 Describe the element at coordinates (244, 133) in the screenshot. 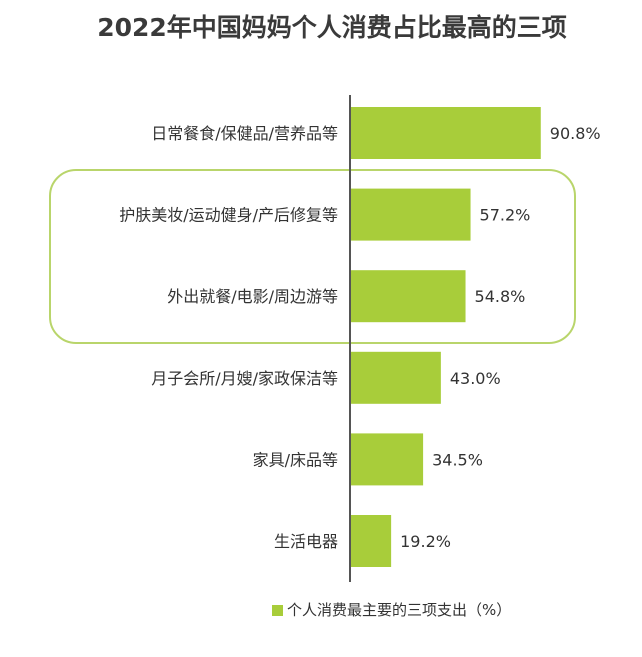

I see `category-label: 日常餐食/保健品/营养品等` at that location.